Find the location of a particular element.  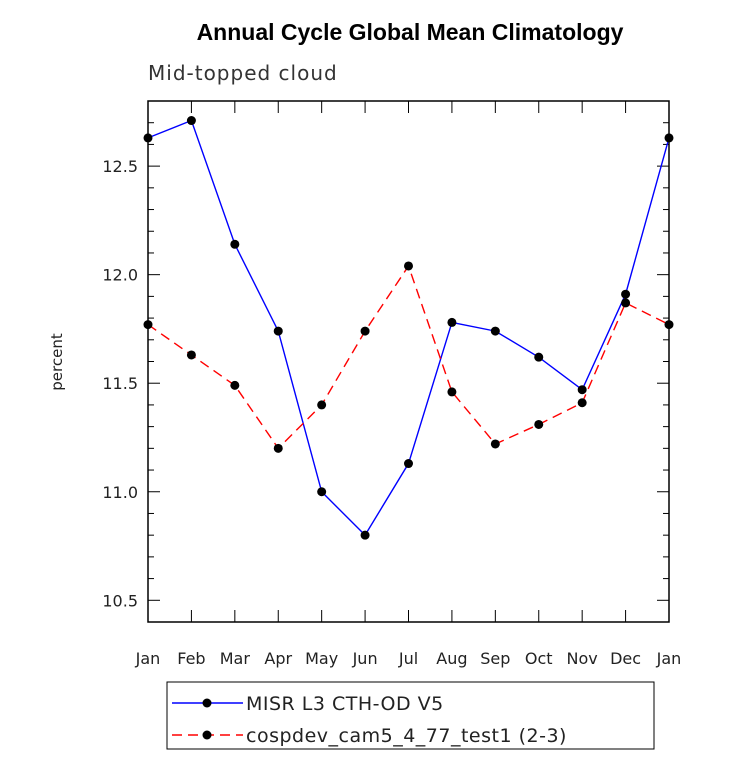

y-tick-label: 11.5 is located at coordinates (120, 383).